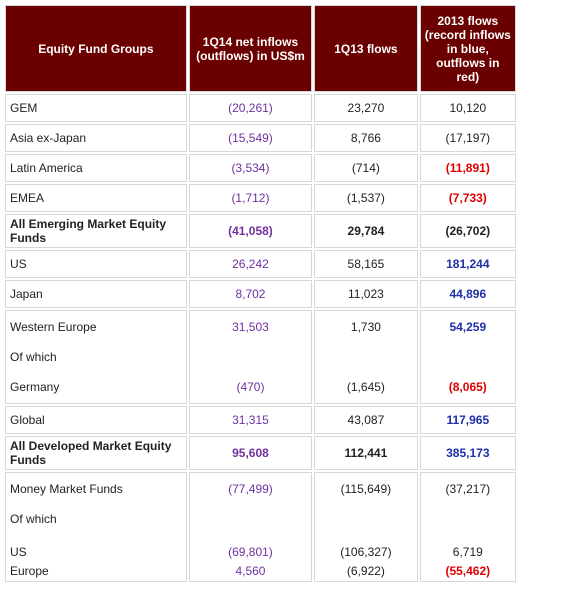 This screenshot has width=586, height=591. What do you see at coordinates (35, 387) in the screenshot?
I see `row-label: Germany` at bounding box center [35, 387].